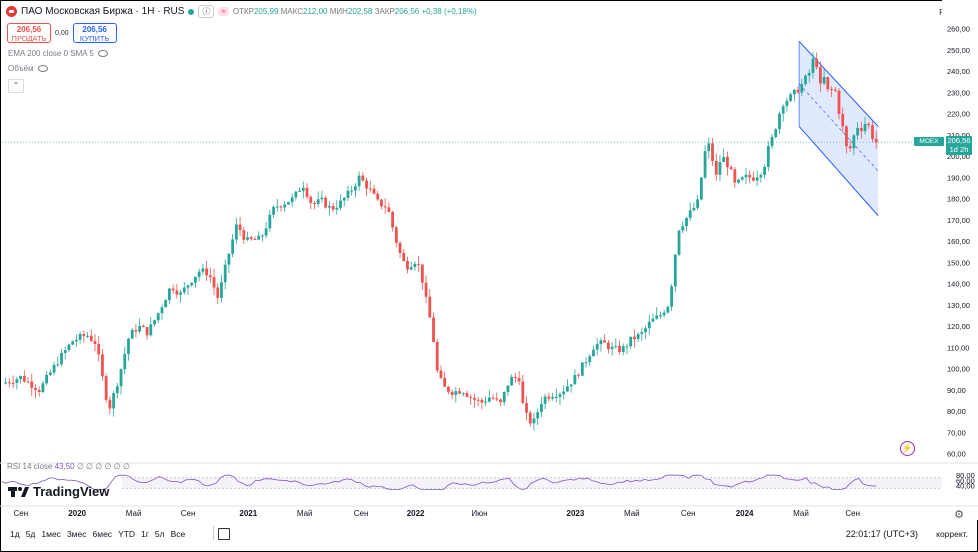 Image resolution: width=978 pixels, height=552 pixels. Describe the element at coordinates (15, 534) in the screenshot. I see `timeframe-0: 1д` at that location.